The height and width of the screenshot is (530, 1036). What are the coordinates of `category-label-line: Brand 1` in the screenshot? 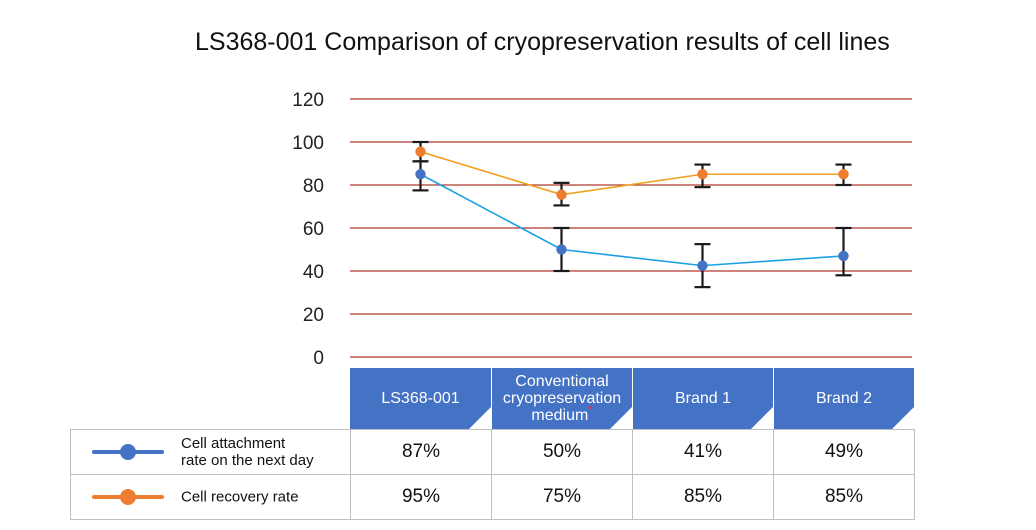 It's located at (703, 398).